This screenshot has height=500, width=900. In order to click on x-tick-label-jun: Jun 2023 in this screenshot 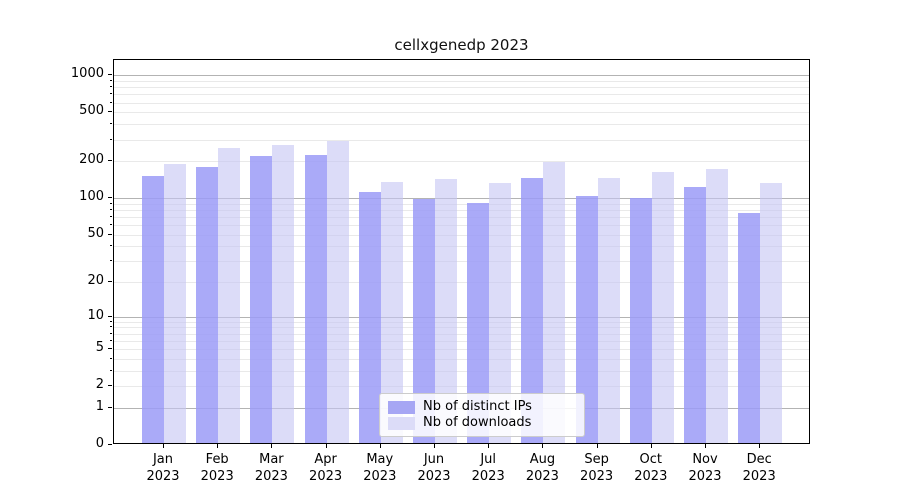, I will do `click(434, 468)`.